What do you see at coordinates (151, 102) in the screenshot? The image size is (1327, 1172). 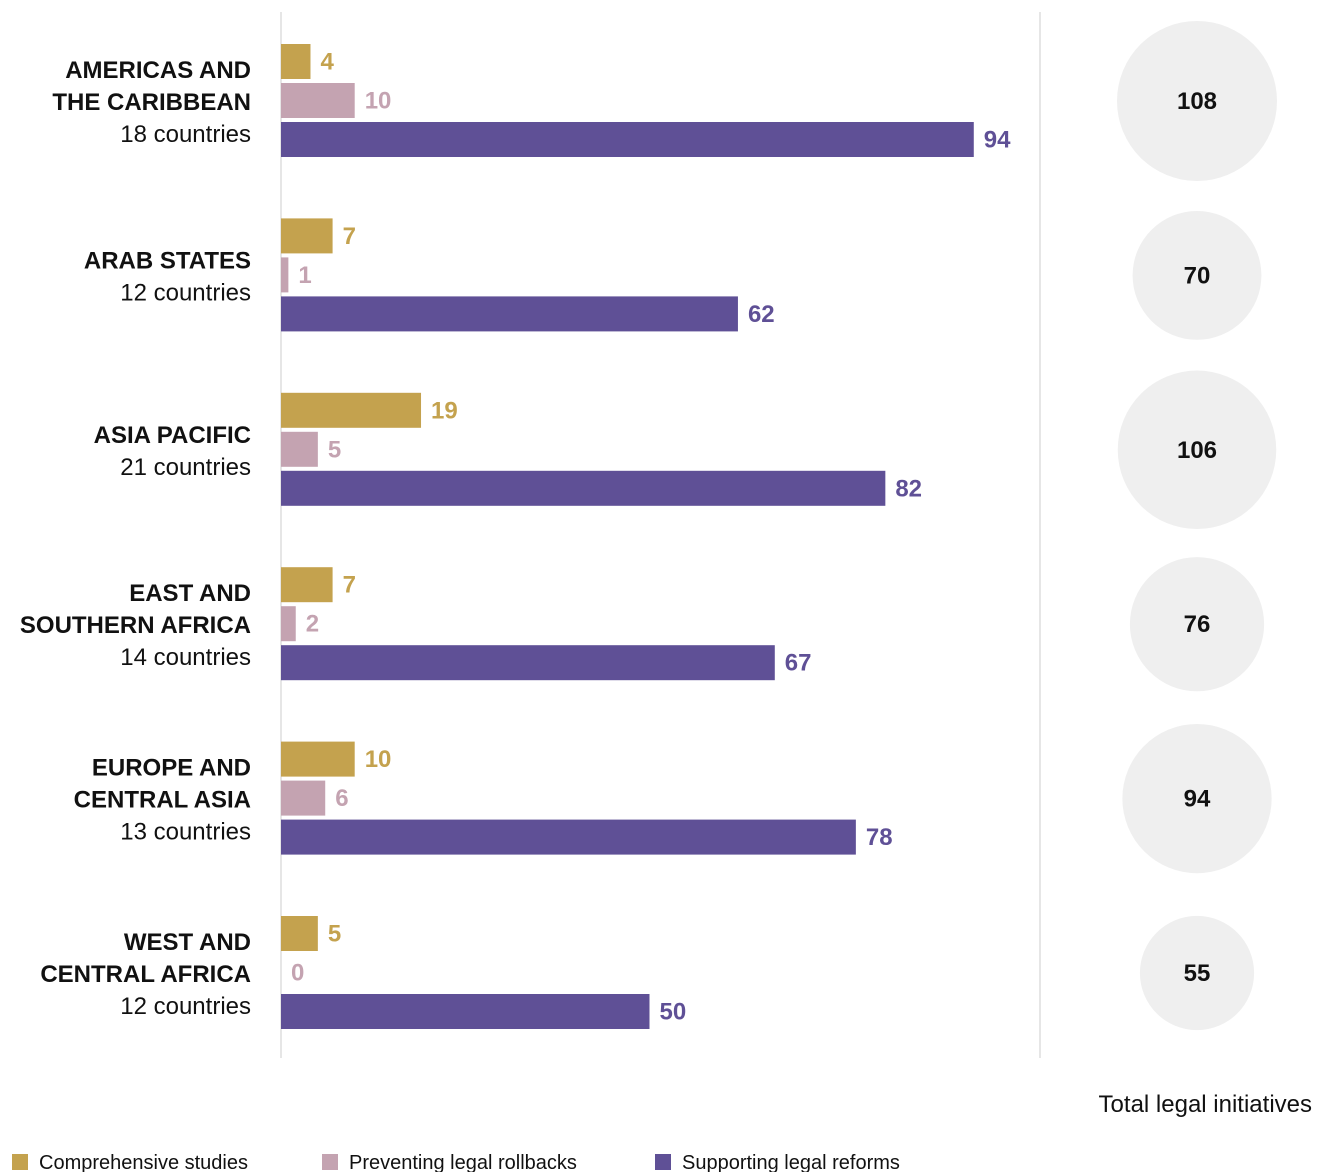 I see `region-label: THE CARIBBEAN` at bounding box center [151, 102].